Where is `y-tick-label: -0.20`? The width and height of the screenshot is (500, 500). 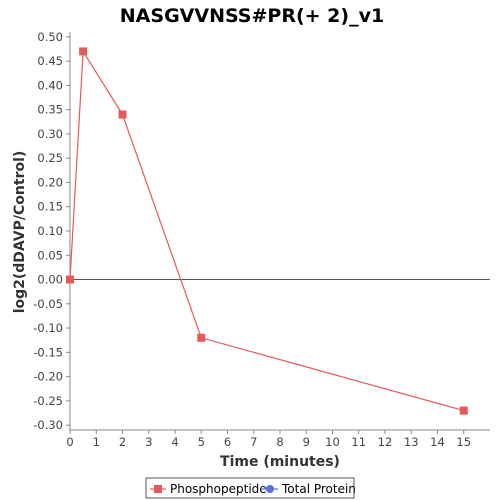
y-tick-label: -0.20 is located at coordinates (48, 377).